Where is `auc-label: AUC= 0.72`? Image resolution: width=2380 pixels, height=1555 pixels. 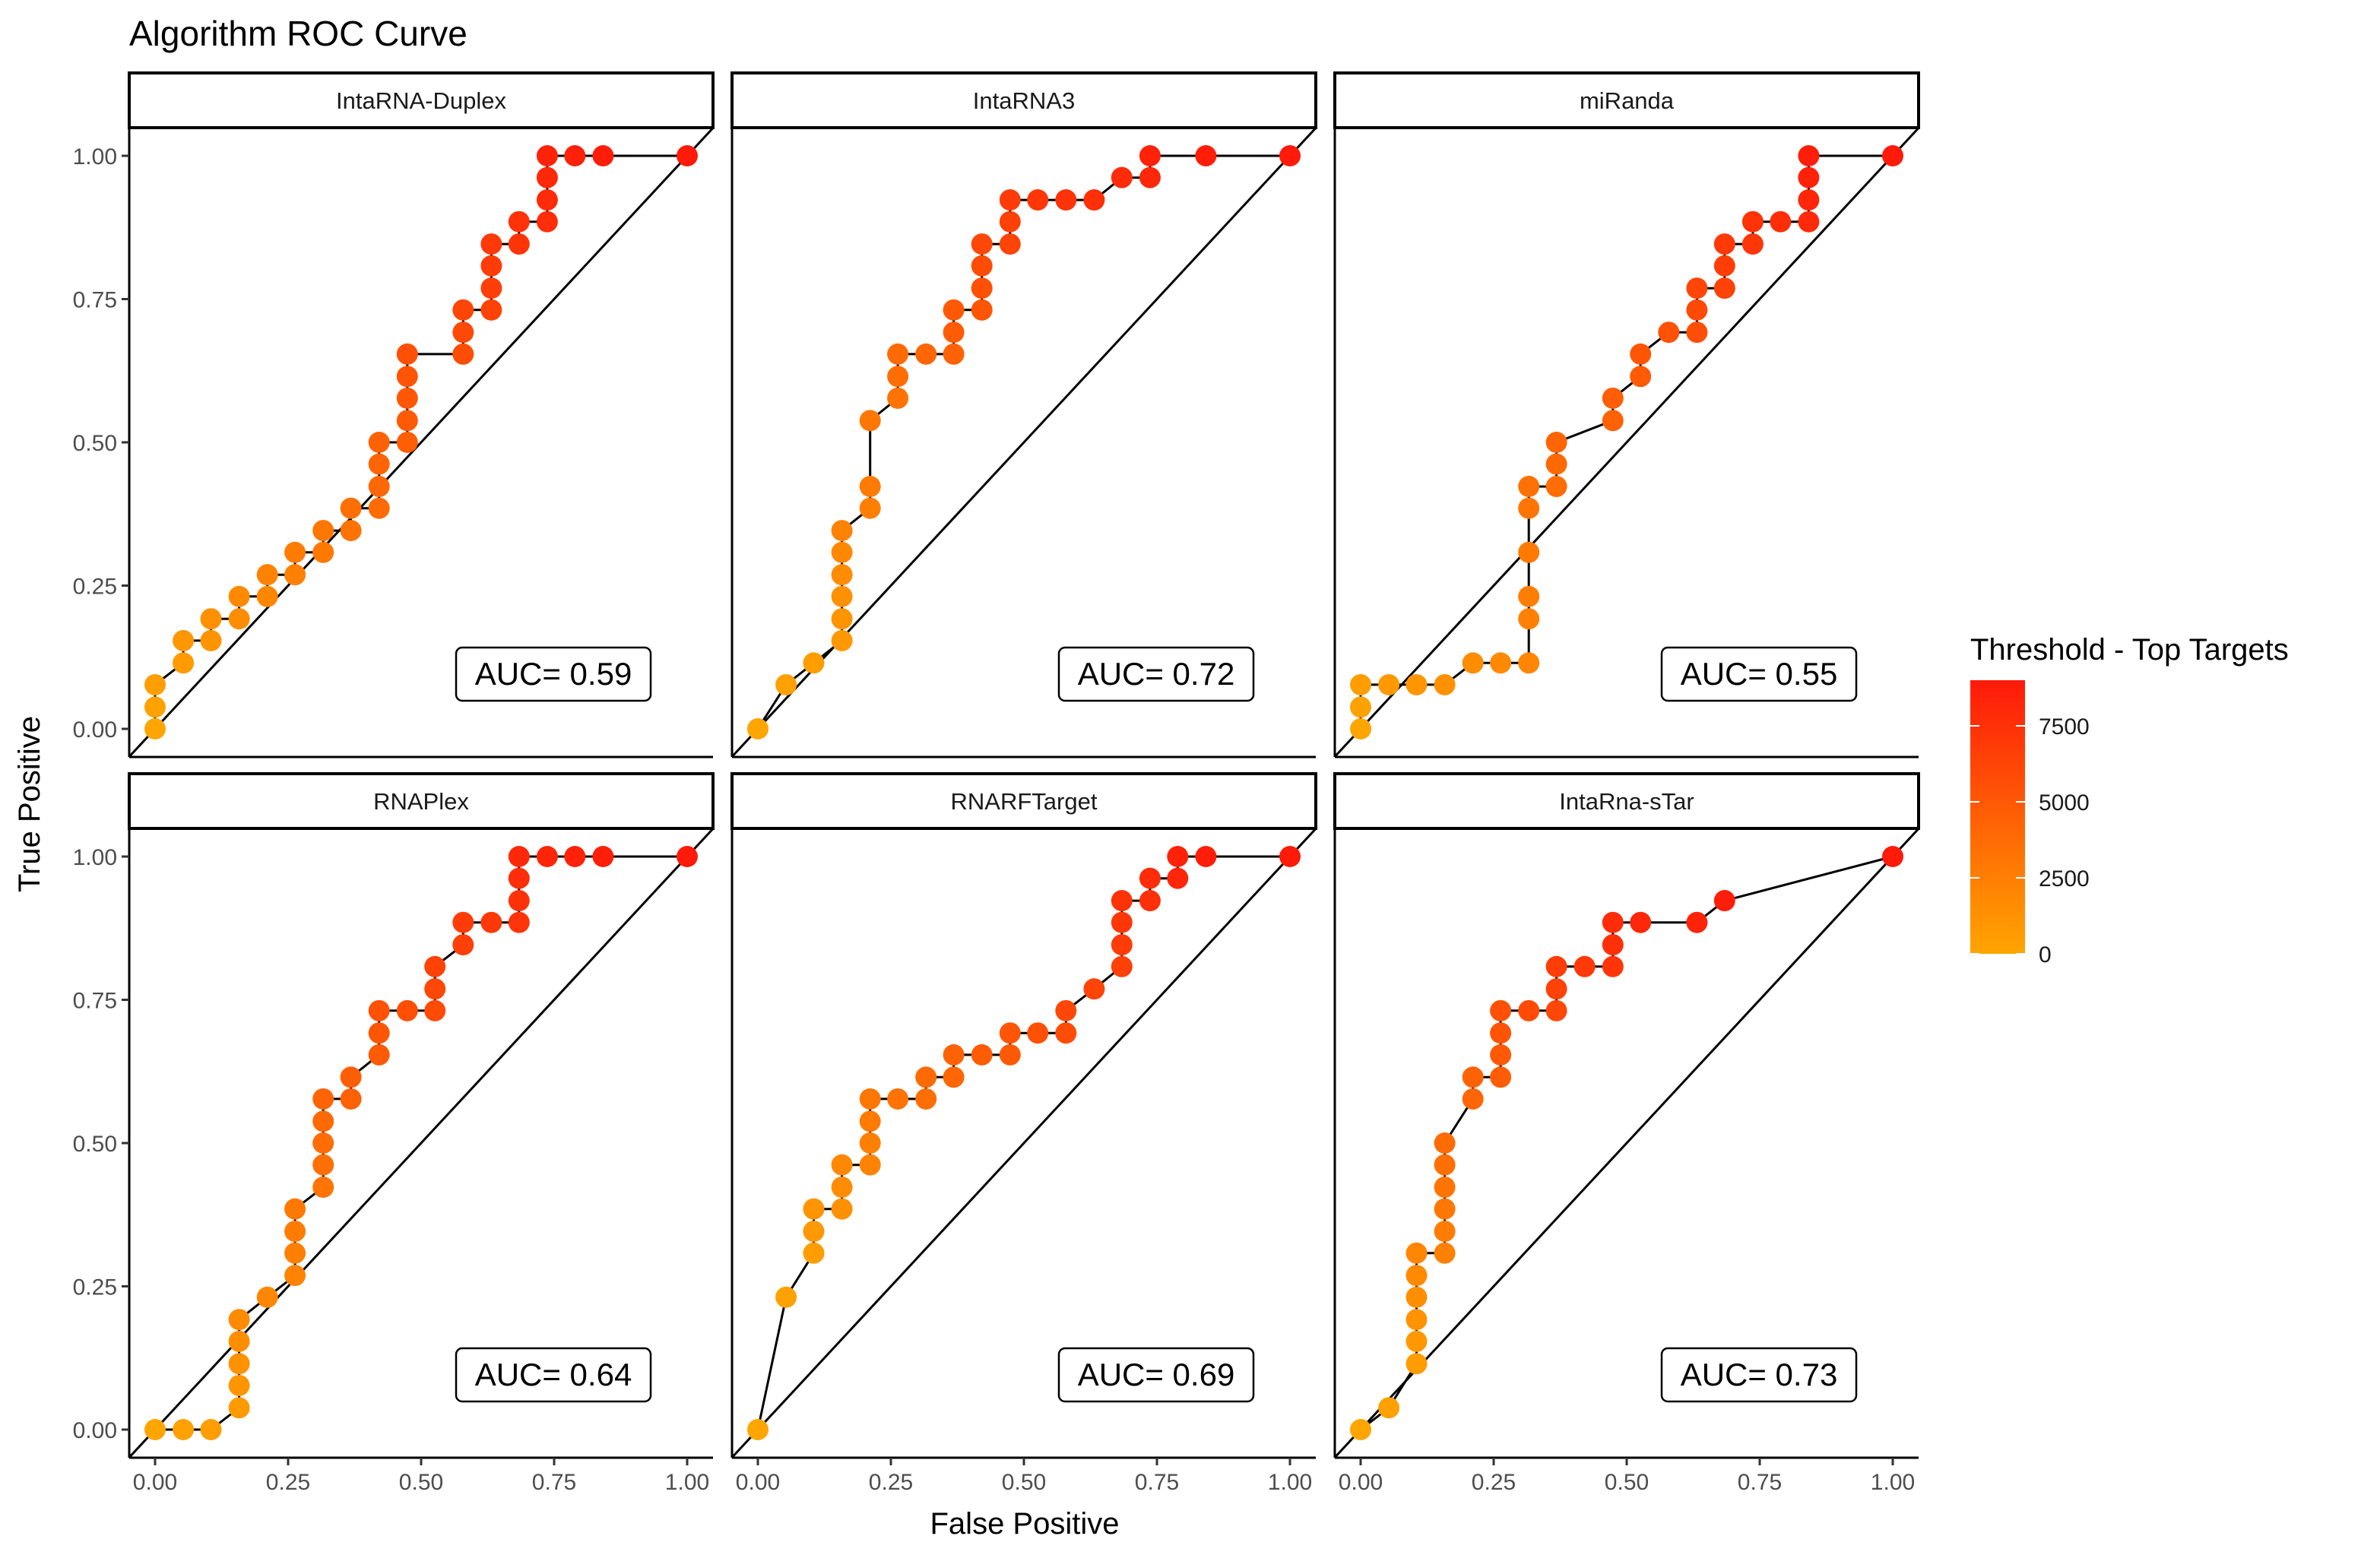 auc-label: AUC= 0.72 is located at coordinates (1156, 674).